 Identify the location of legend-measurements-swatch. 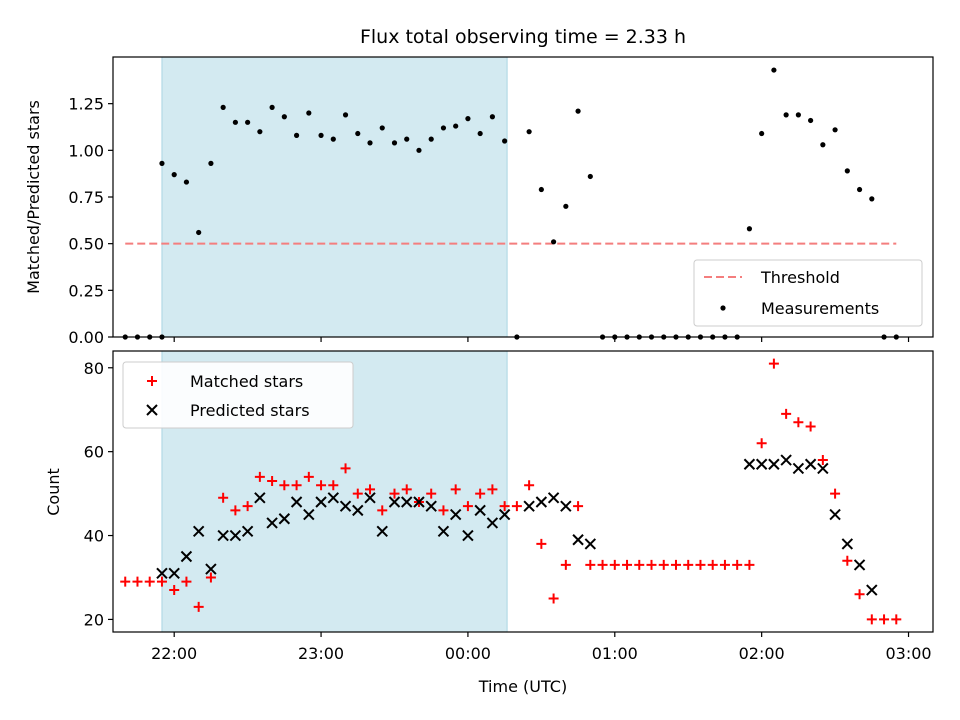
(723, 308).